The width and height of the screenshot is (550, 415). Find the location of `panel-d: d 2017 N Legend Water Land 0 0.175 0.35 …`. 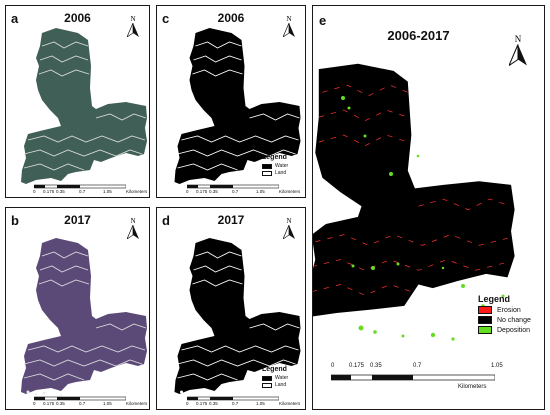

panel-d: d 2017 N Legend Water Land 0 0.175 0.35 … is located at coordinates (231, 308).